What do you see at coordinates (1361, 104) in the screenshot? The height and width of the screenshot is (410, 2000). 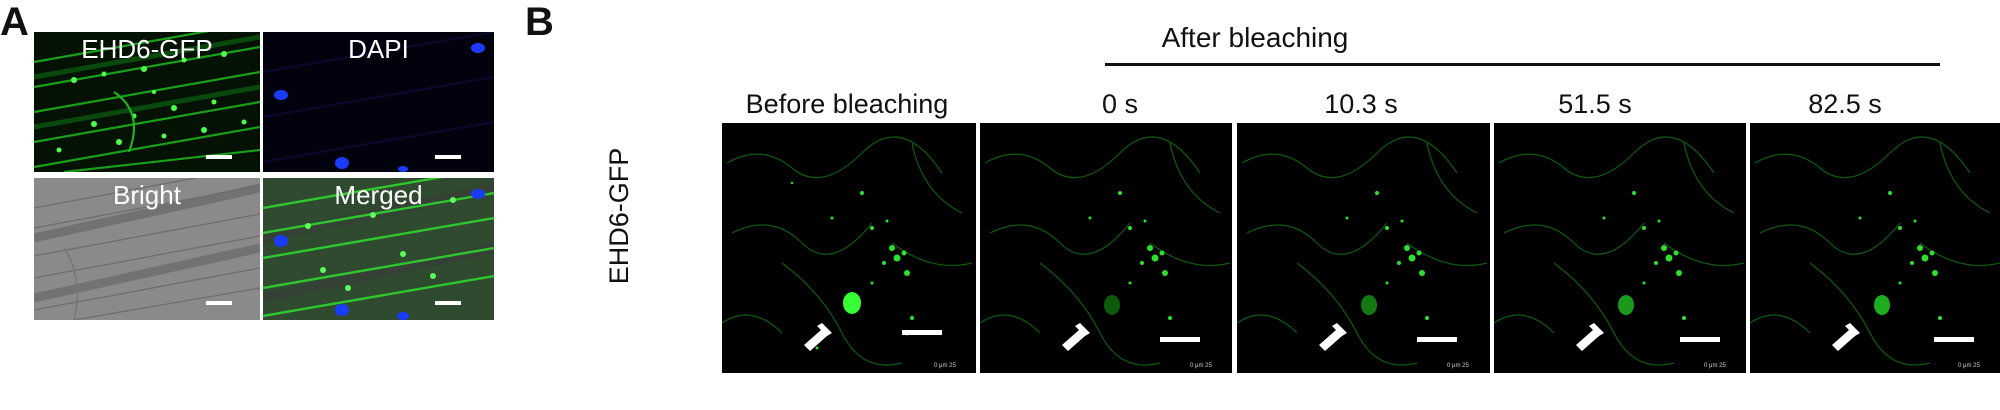 I see `frame-label-10-3s: 10.3 s` at bounding box center [1361, 104].